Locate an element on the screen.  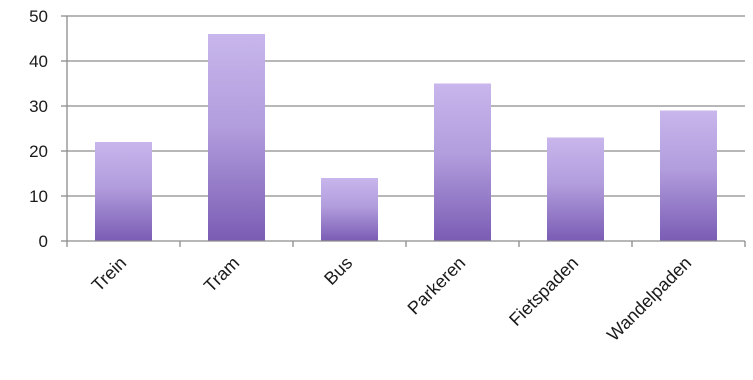
x-tick-label: Fietspaden is located at coordinates (543, 291).